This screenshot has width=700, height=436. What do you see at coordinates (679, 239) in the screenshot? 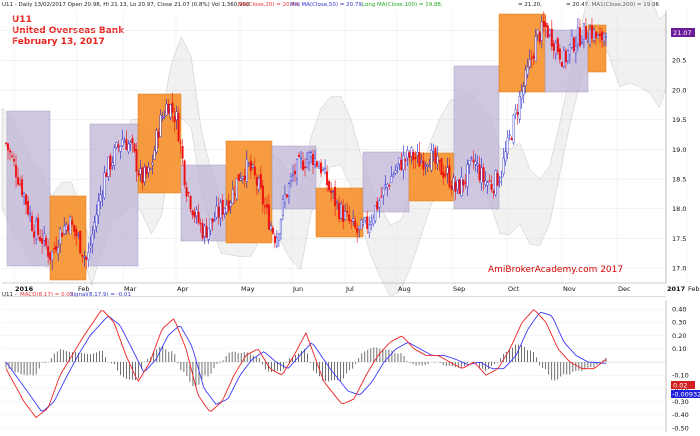
I see `price-tick-label: 17.5` at bounding box center [679, 239].